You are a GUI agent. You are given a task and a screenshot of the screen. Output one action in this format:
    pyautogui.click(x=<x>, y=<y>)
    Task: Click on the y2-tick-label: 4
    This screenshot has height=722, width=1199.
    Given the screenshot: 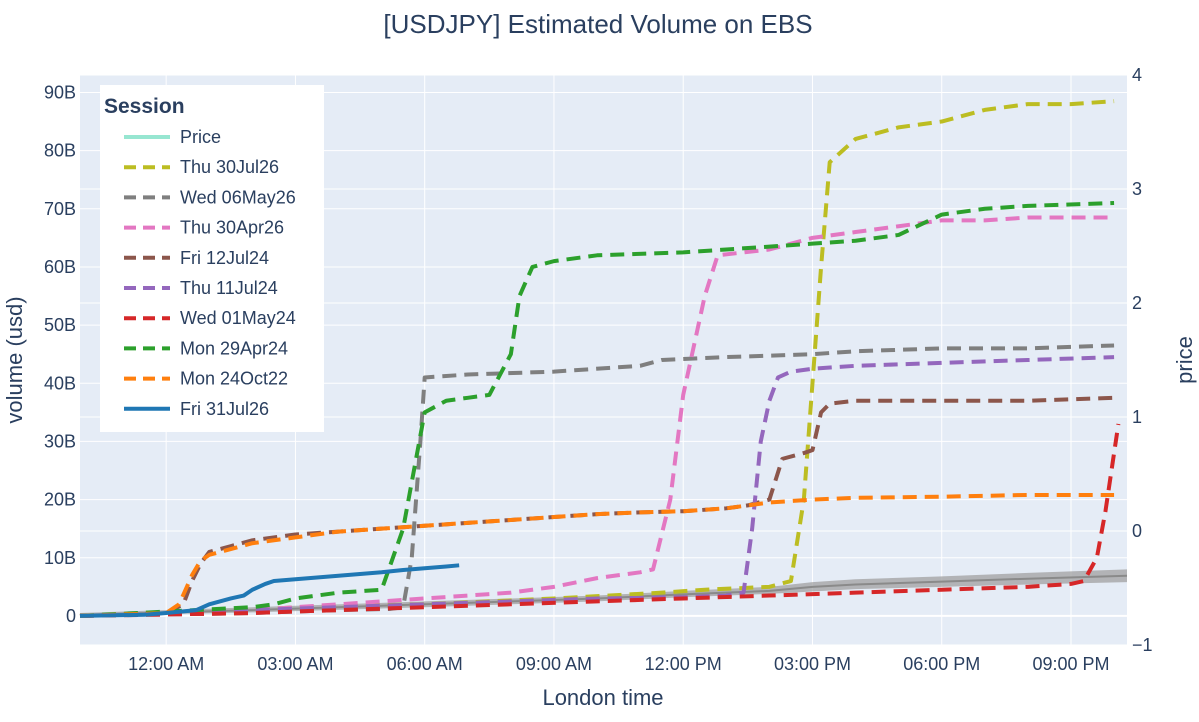 What is the action you would take?
    pyautogui.click(x=1137, y=75)
    